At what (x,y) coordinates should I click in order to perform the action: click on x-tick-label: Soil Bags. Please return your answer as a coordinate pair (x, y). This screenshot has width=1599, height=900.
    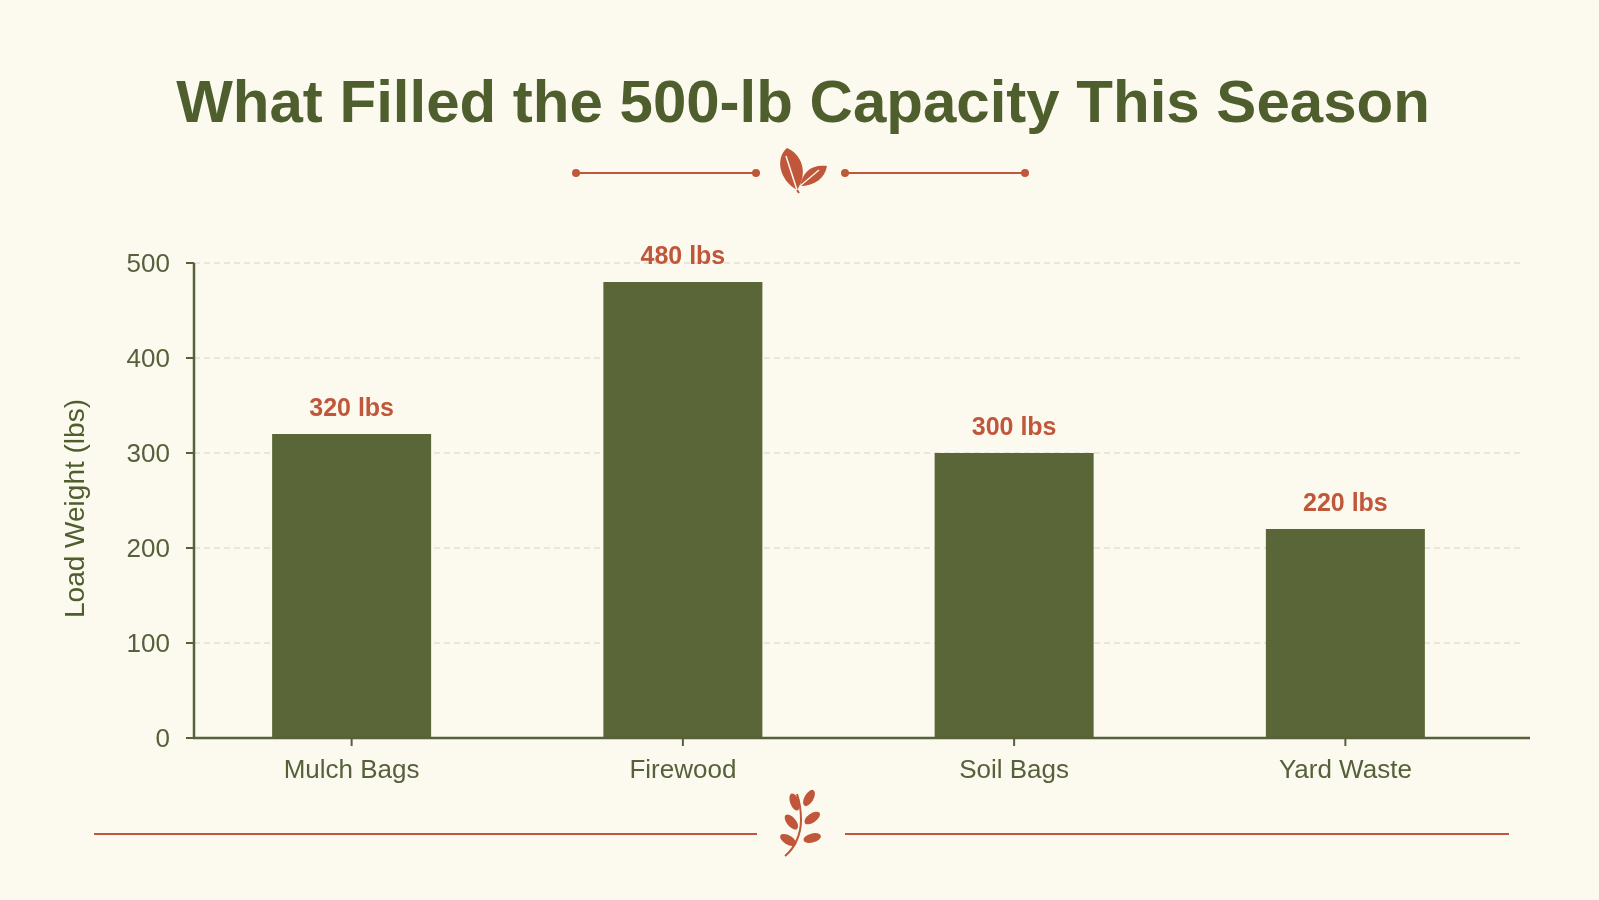
    Looking at the image, I should click on (1014, 769).